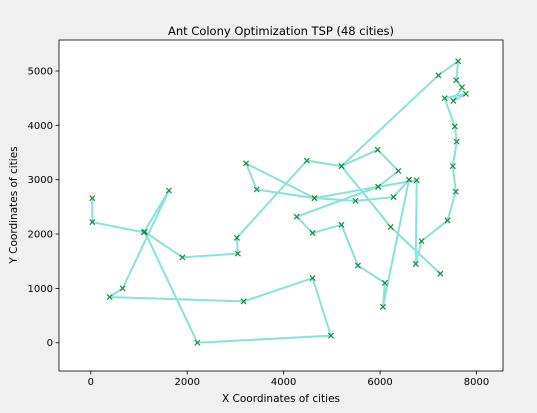  I want to click on x-axis-ticks: 0 2000 4000 6000 8000, so click(288, 379).